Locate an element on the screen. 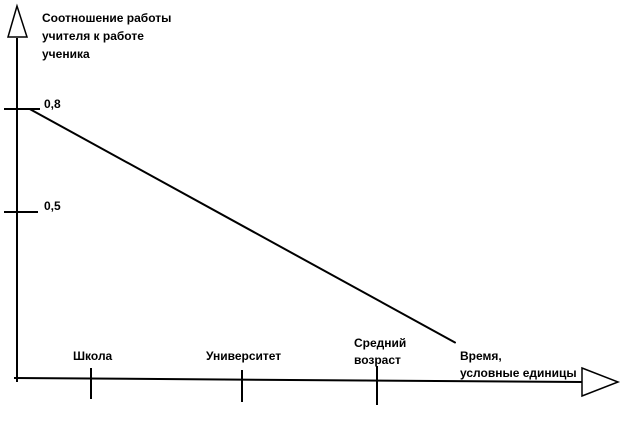 The image size is (623, 421). x-axis-title: Время, условные единицы is located at coordinates (518, 364).